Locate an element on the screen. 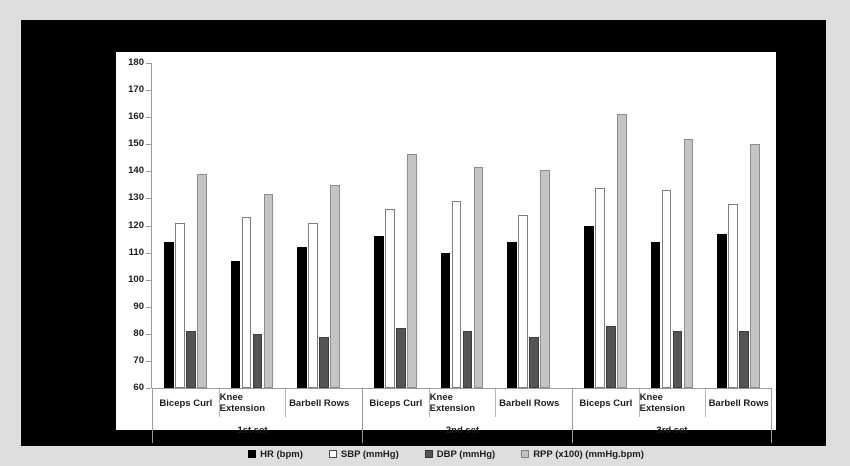 The height and width of the screenshot is (466, 850). y-axis-tick-label: 120 is located at coordinates (136, 225).